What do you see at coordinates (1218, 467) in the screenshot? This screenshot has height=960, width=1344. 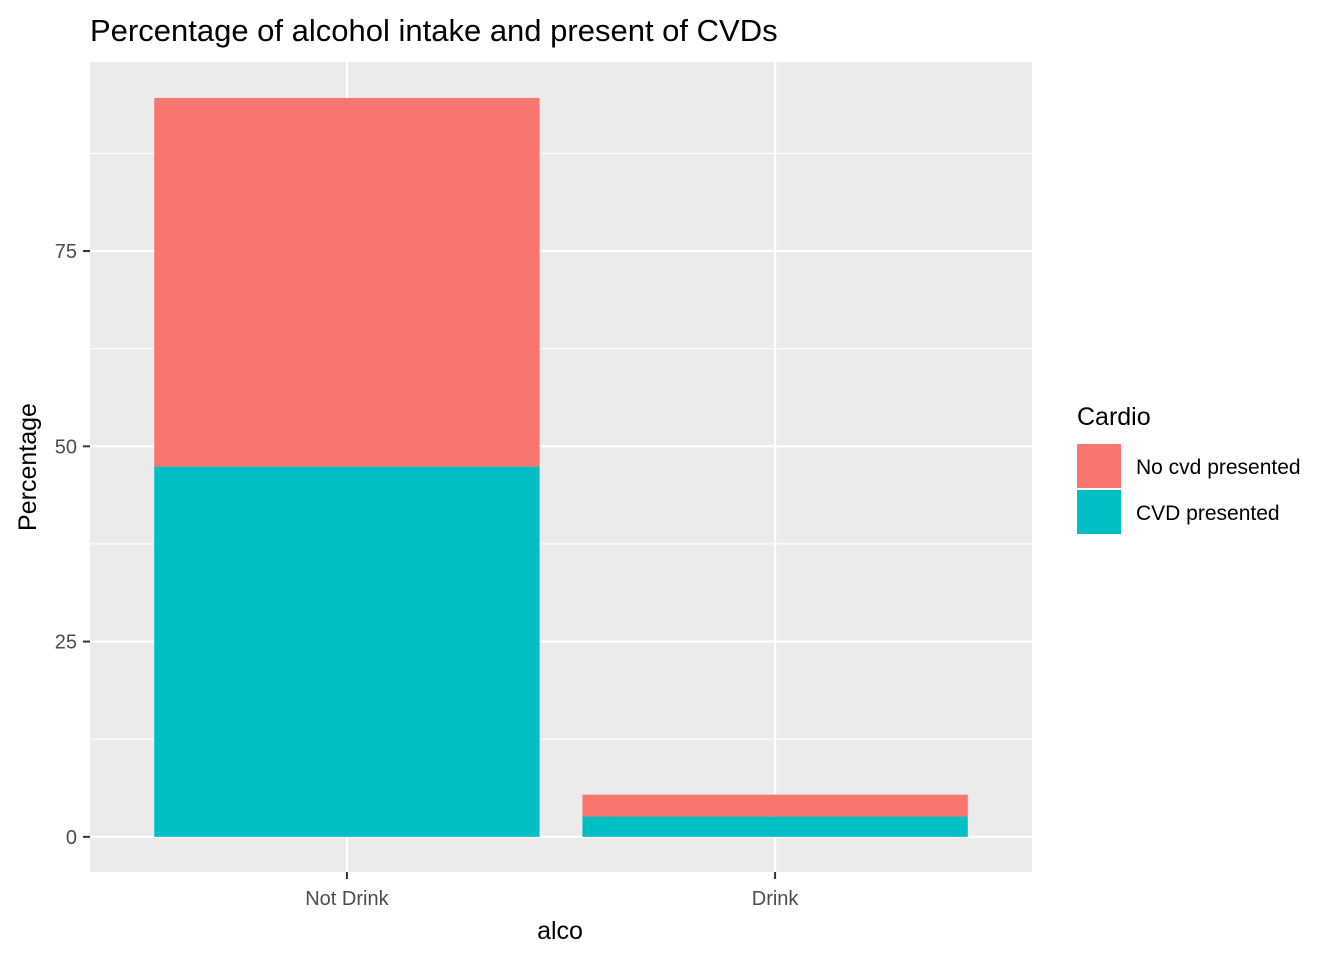 I see `legend-label: No cvd presented` at bounding box center [1218, 467].